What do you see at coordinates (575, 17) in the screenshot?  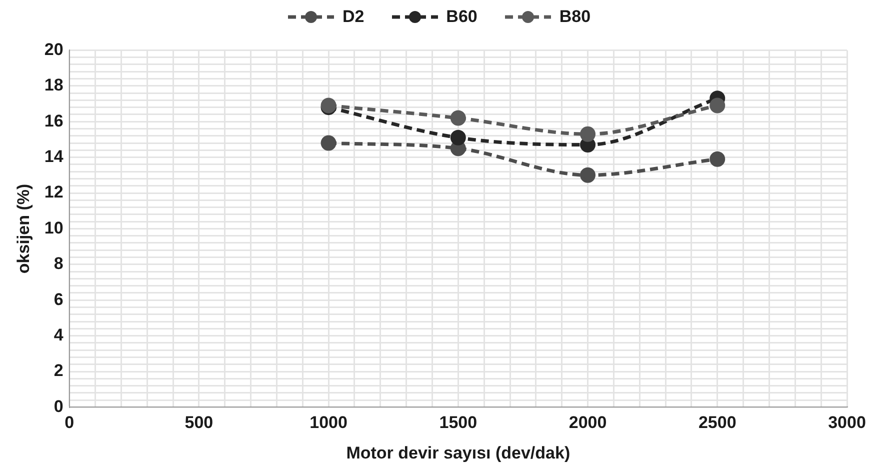 I see `legend-label: B80` at bounding box center [575, 17].